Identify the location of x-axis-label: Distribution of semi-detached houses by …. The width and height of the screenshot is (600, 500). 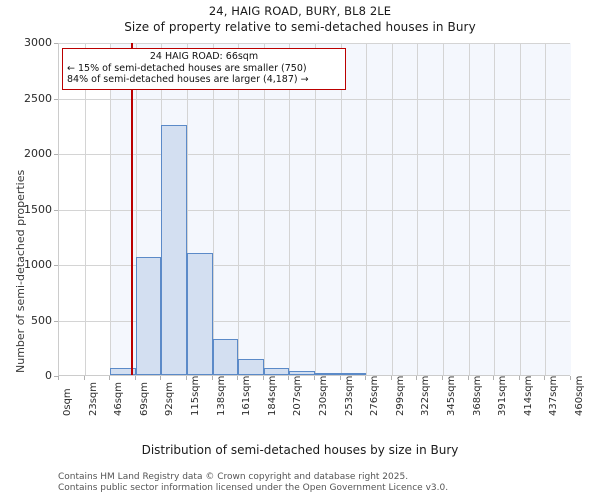
(300, 450).